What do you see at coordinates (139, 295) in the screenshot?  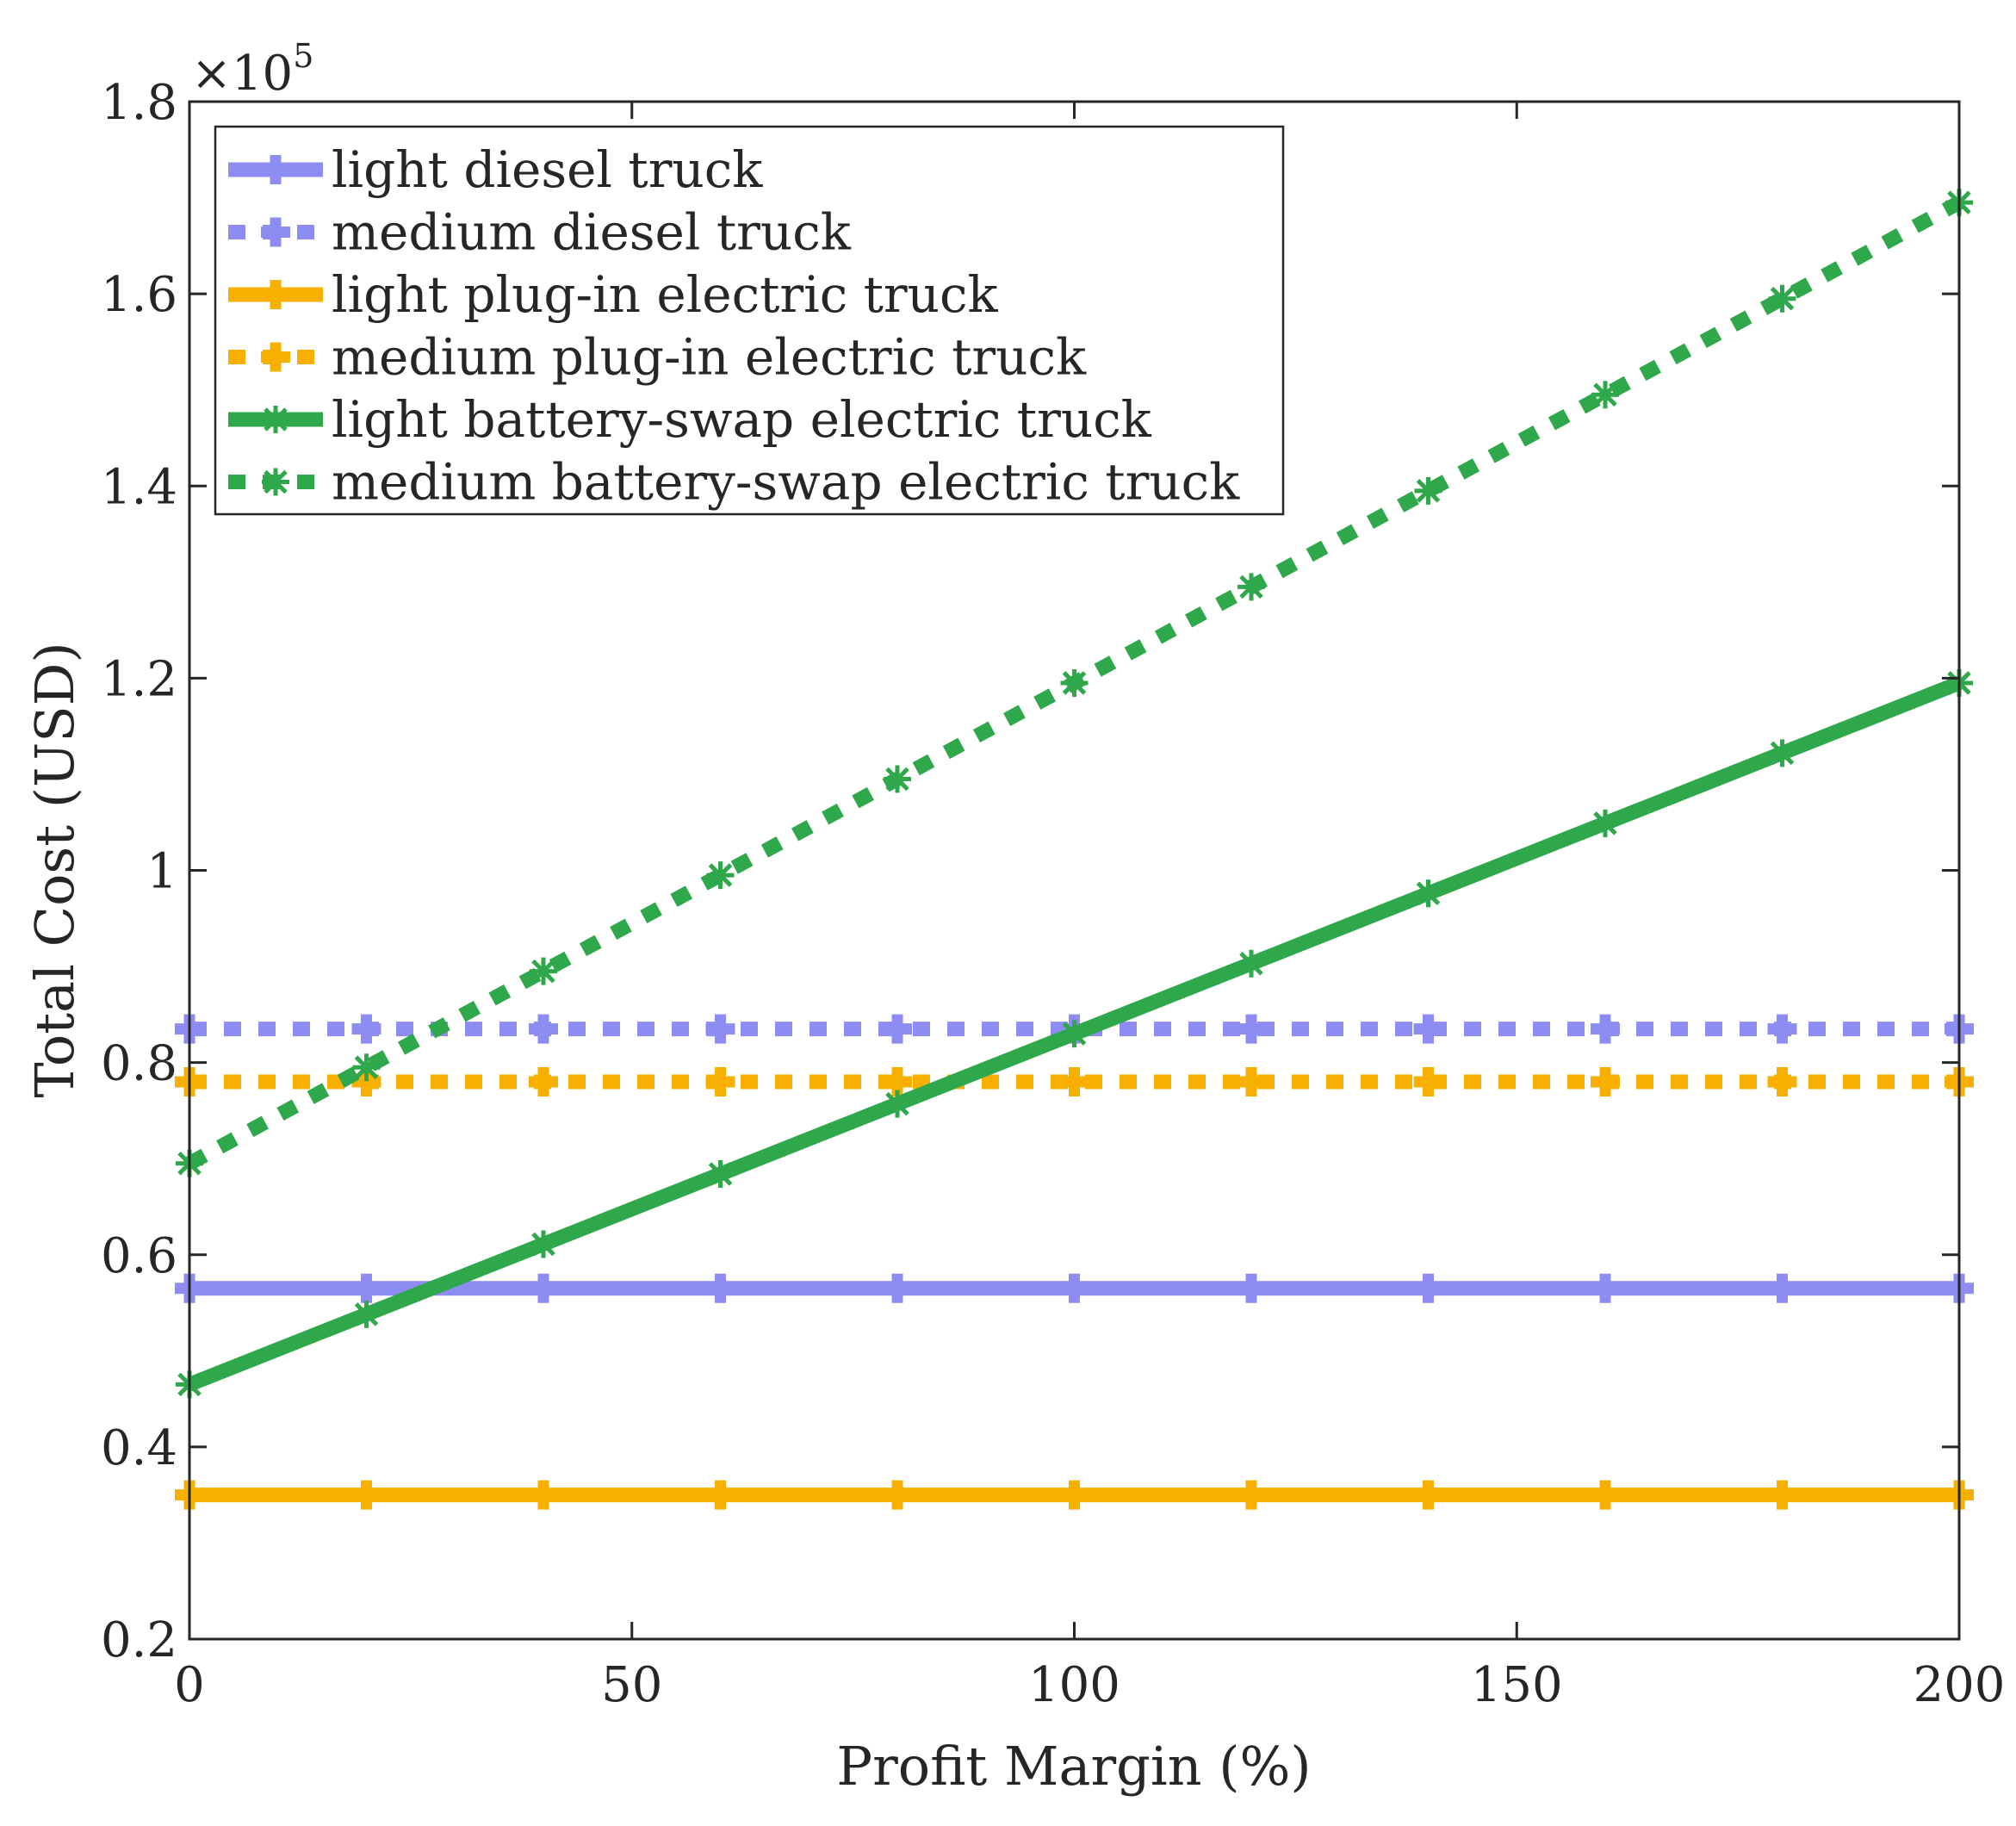 I see `y-tick-label: 1.6` at bounding box center [139, 295].